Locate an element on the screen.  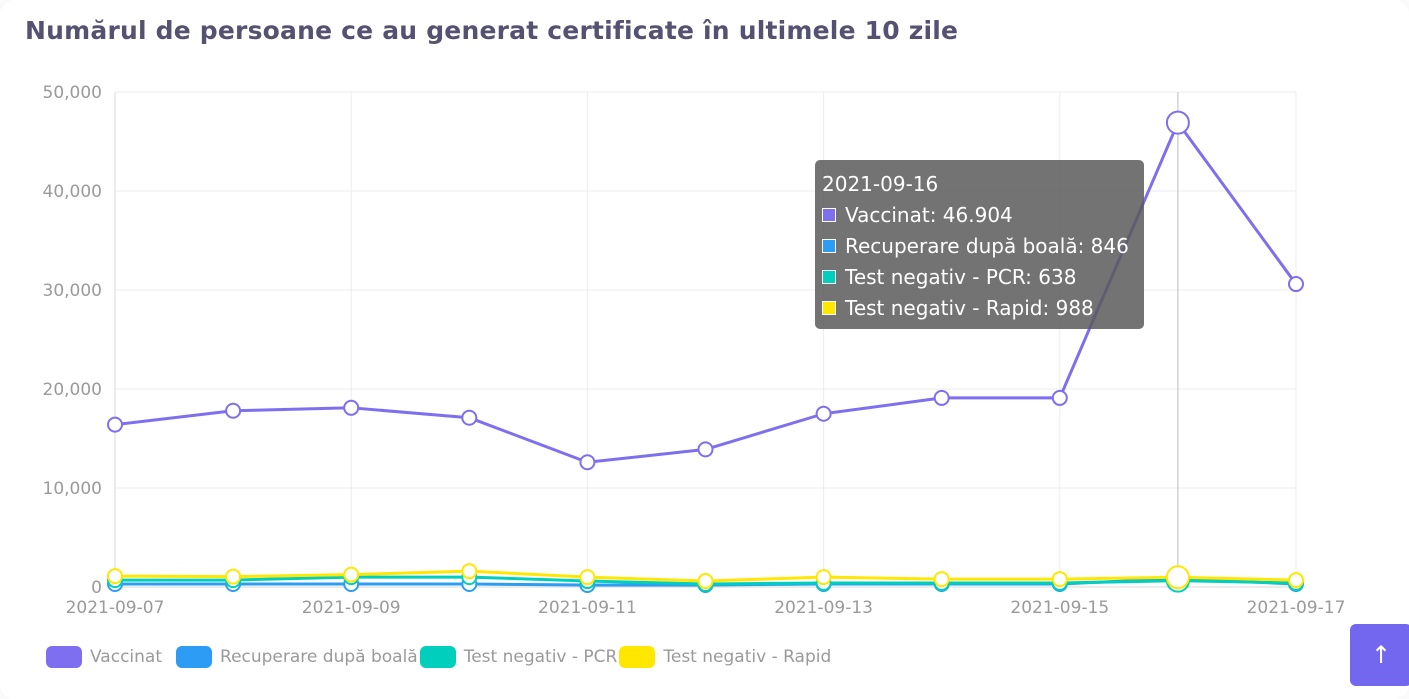
y-tick-label: 50,000 is located at coordinates (72, 93).